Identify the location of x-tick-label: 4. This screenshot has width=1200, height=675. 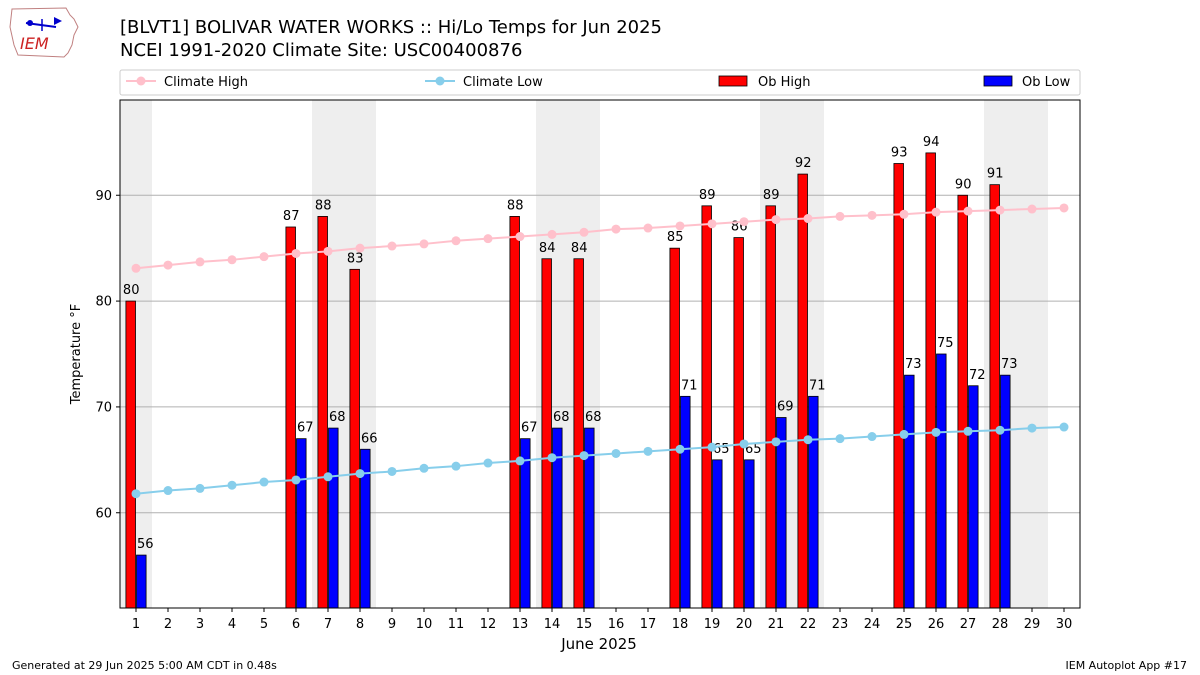
(232, 624).